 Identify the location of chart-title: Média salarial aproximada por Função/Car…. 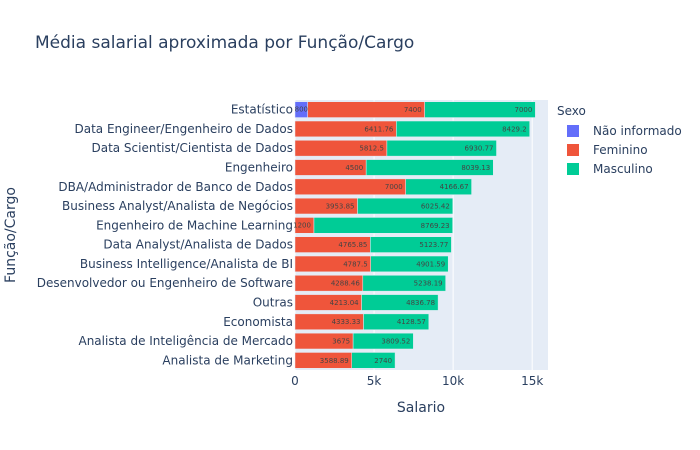
(225, 43).